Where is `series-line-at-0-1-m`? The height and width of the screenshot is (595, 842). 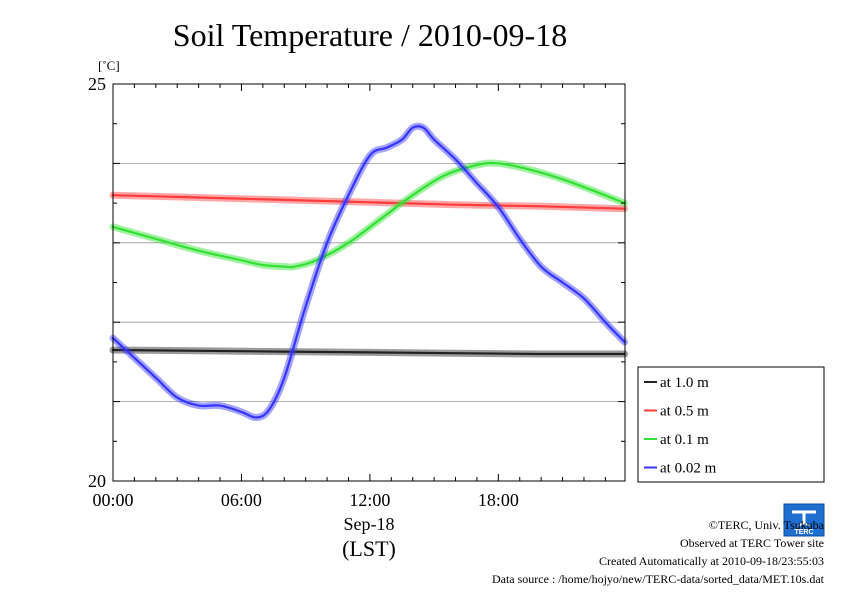 series-line-at-0-1-m is located at coordinates (368, 215).